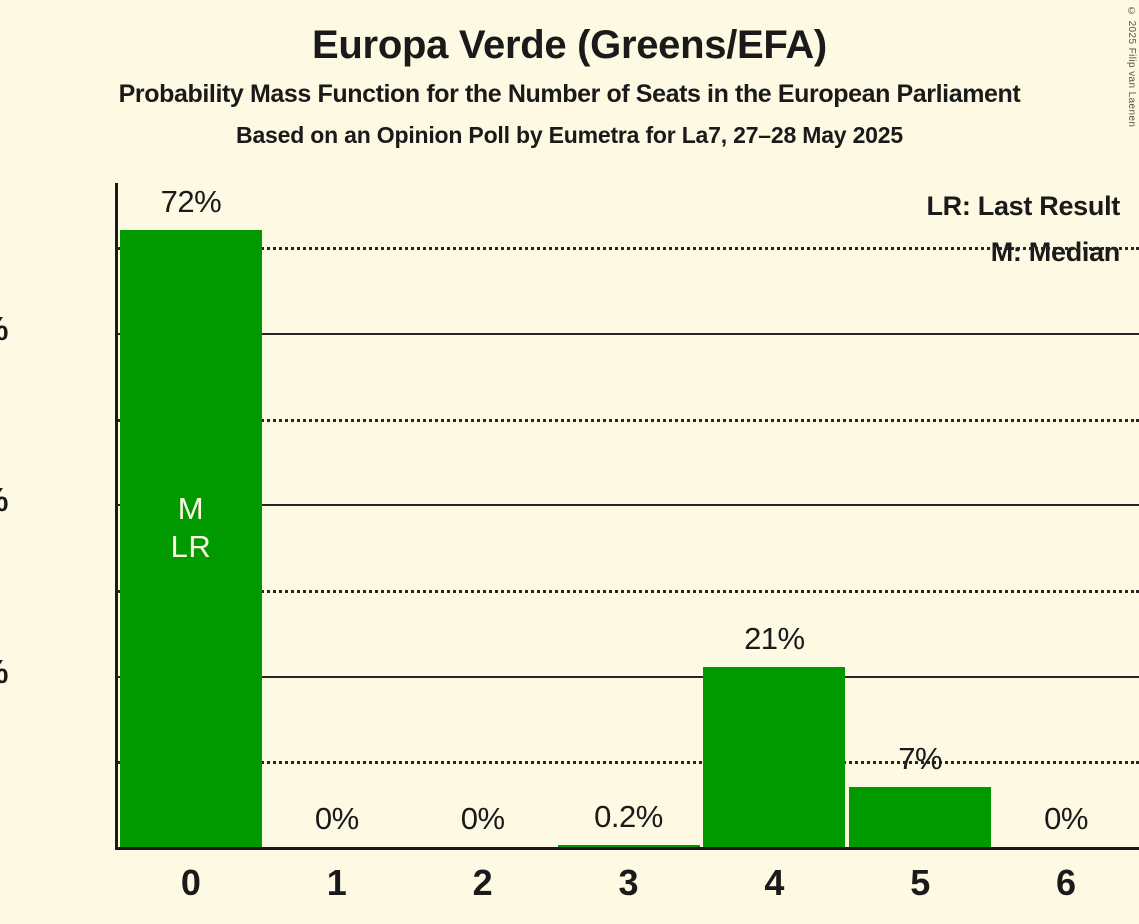  Describe the element at coordinates (482, 882) in the screenshot. I see `x-tick-seats-2: 2` at that location.